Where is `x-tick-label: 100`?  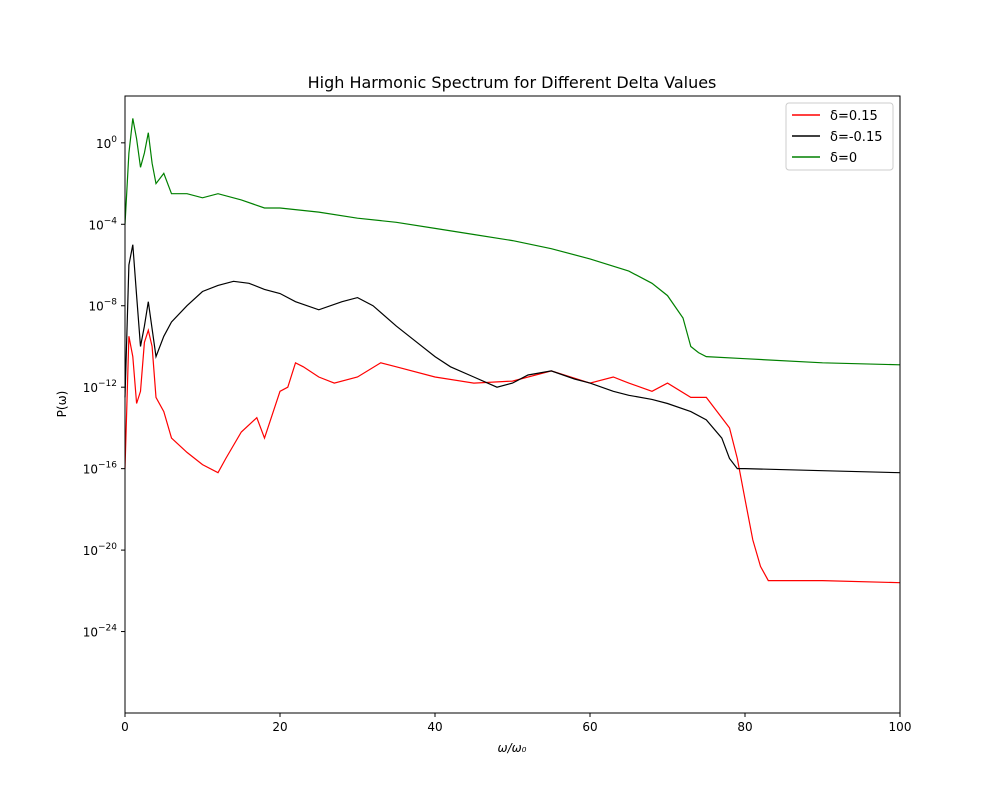
x-tick-label: 100 is located at coordinates (900, 727).